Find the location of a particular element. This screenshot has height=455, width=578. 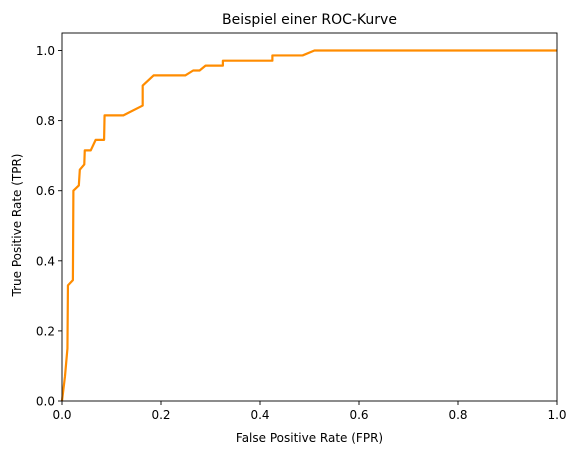

x-tick-label: 0.2 is located at coordinates (160, 415).